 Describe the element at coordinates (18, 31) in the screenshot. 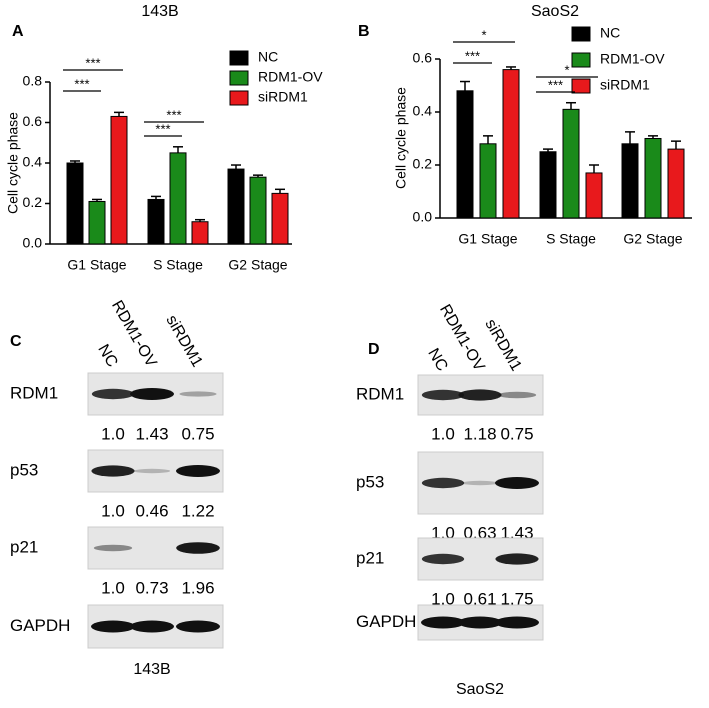

I see `panel-letter: A` at that location.